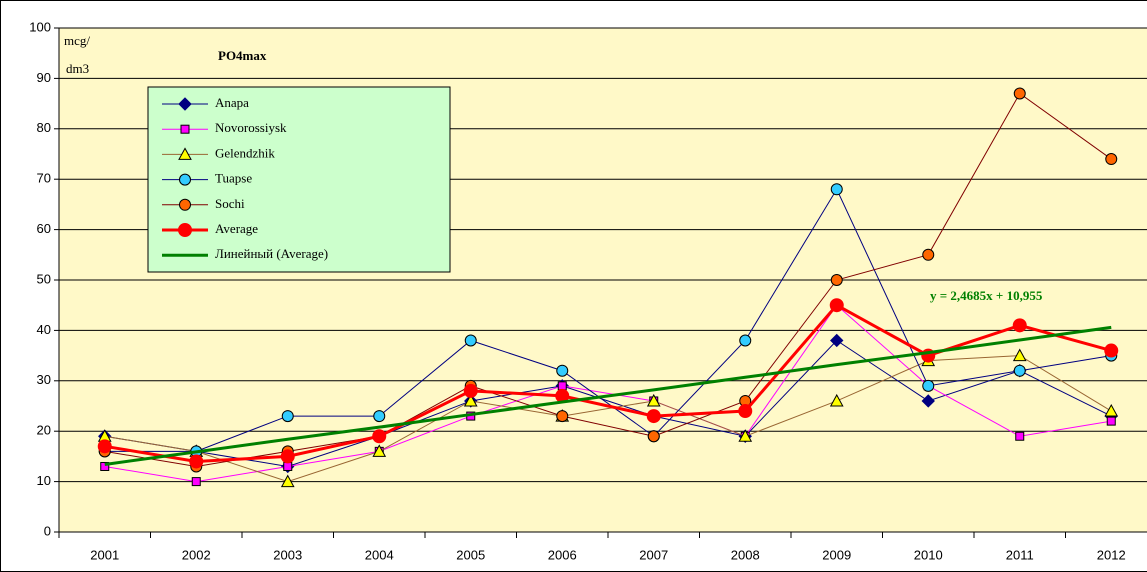  What do you see at coordinates (745, 554) in the screenshot?
I see `x-tick-label: 2008` at bounding box center [745, 554].